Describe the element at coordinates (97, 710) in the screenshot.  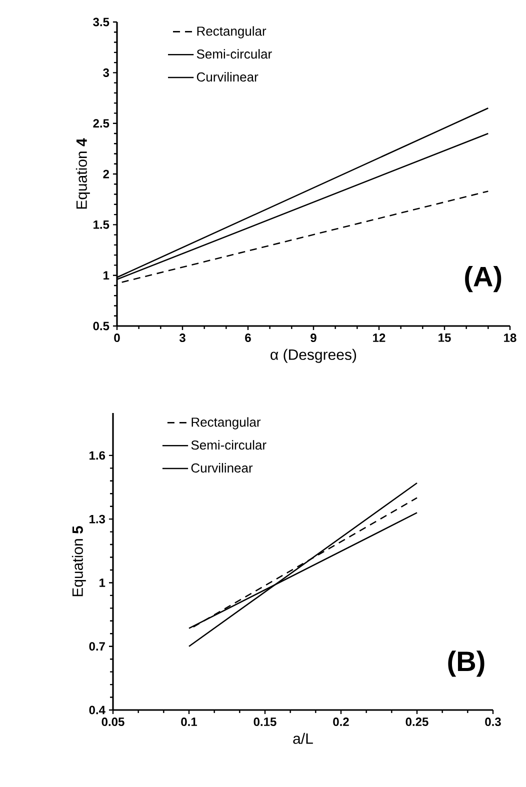
I see `y-tick-label: 0.4` at that location.